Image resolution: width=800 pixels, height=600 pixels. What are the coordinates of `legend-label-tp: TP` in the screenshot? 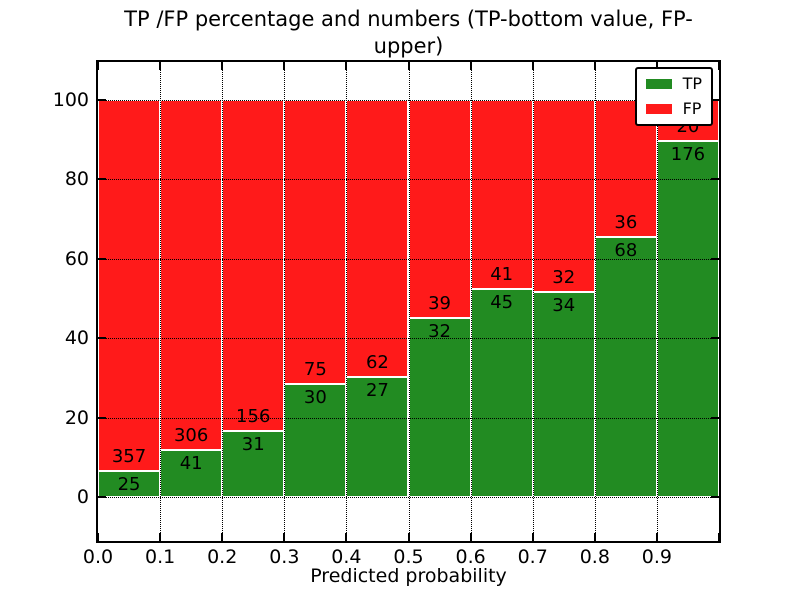 It's located at (692, 83).